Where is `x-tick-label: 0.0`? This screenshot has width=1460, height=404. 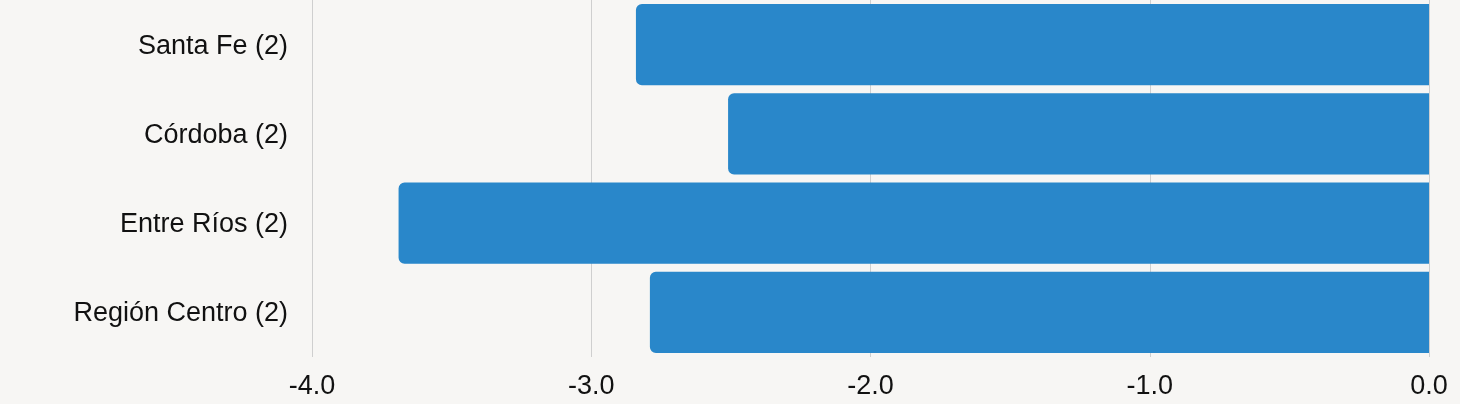
x-tick-label: 0.0 is located at coordinates (1429, 384).